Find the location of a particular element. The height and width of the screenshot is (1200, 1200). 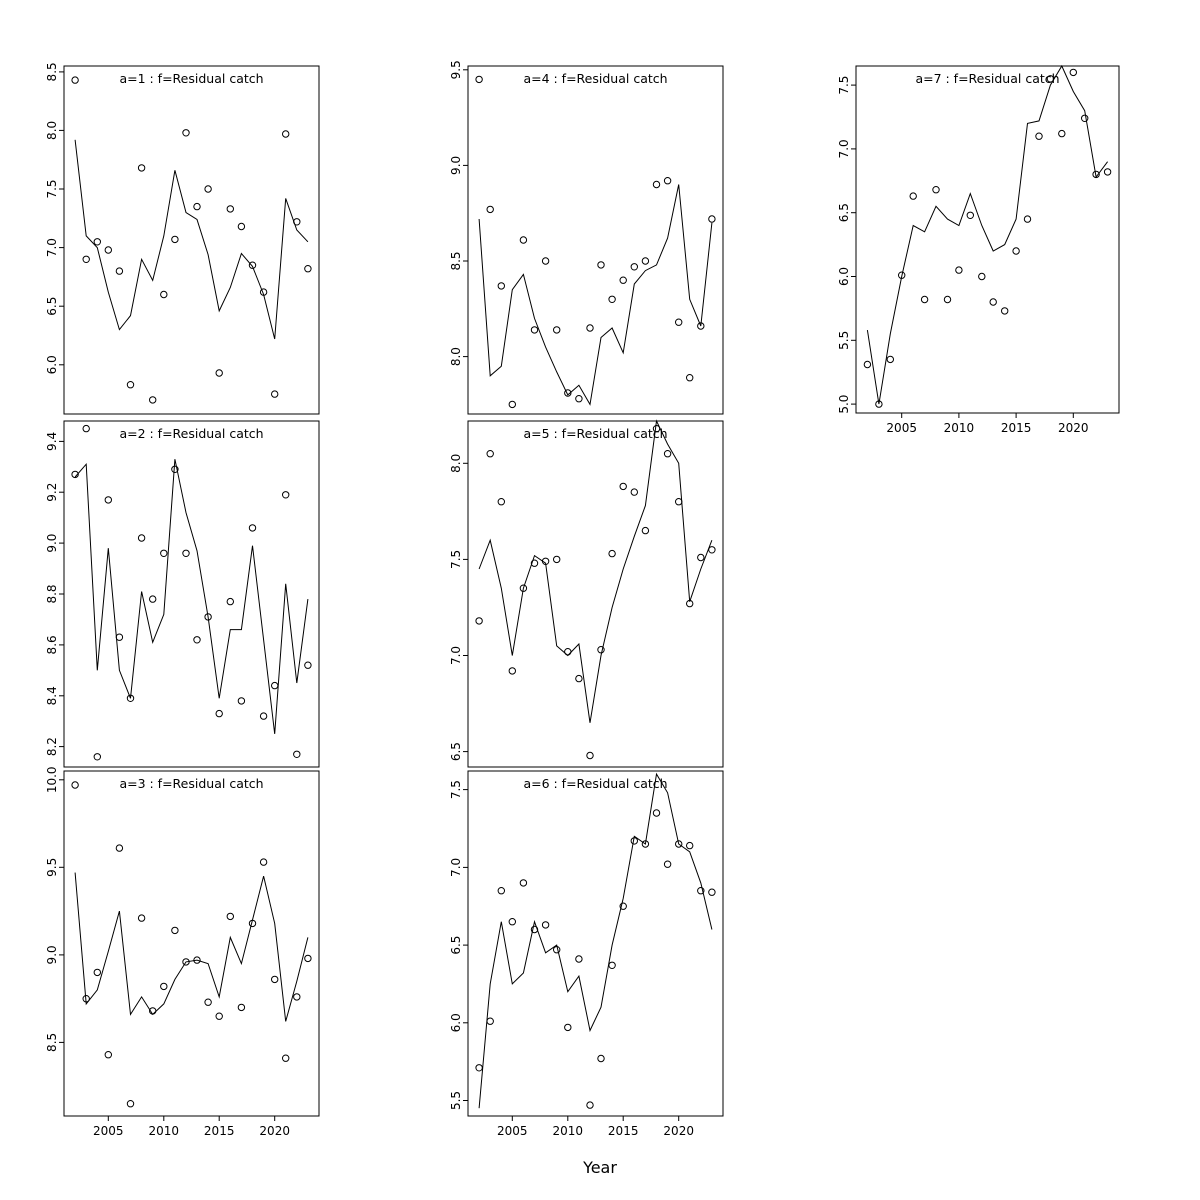

x-axis-title: Year is located at coordinates (600, 1167).